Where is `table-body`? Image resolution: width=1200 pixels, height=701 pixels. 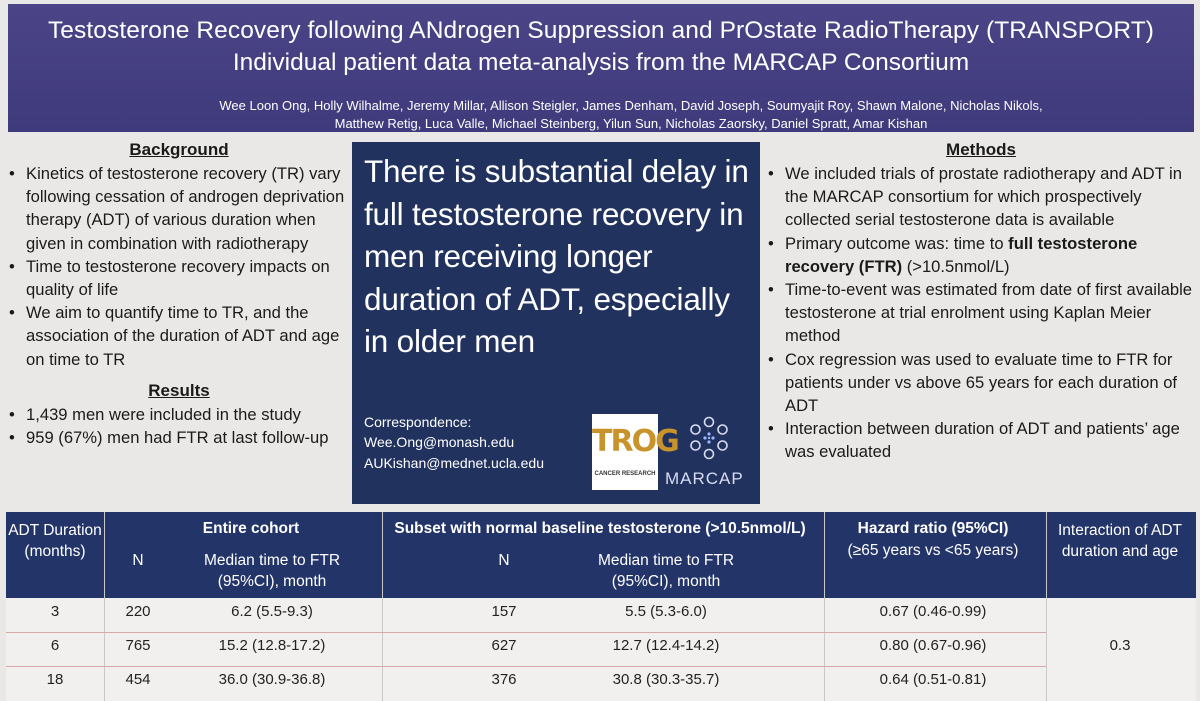 table-body is located at coordinates (601, 649).